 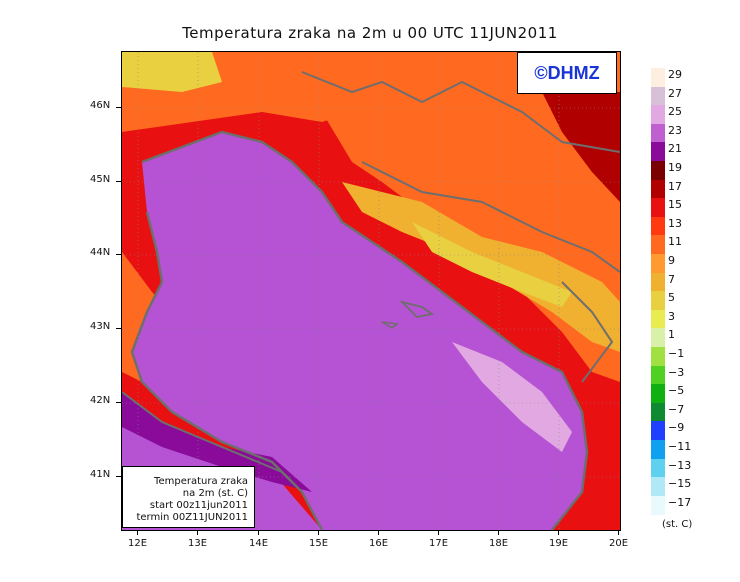 I want to click on legend-label: 25, so click(x=675, y=112).